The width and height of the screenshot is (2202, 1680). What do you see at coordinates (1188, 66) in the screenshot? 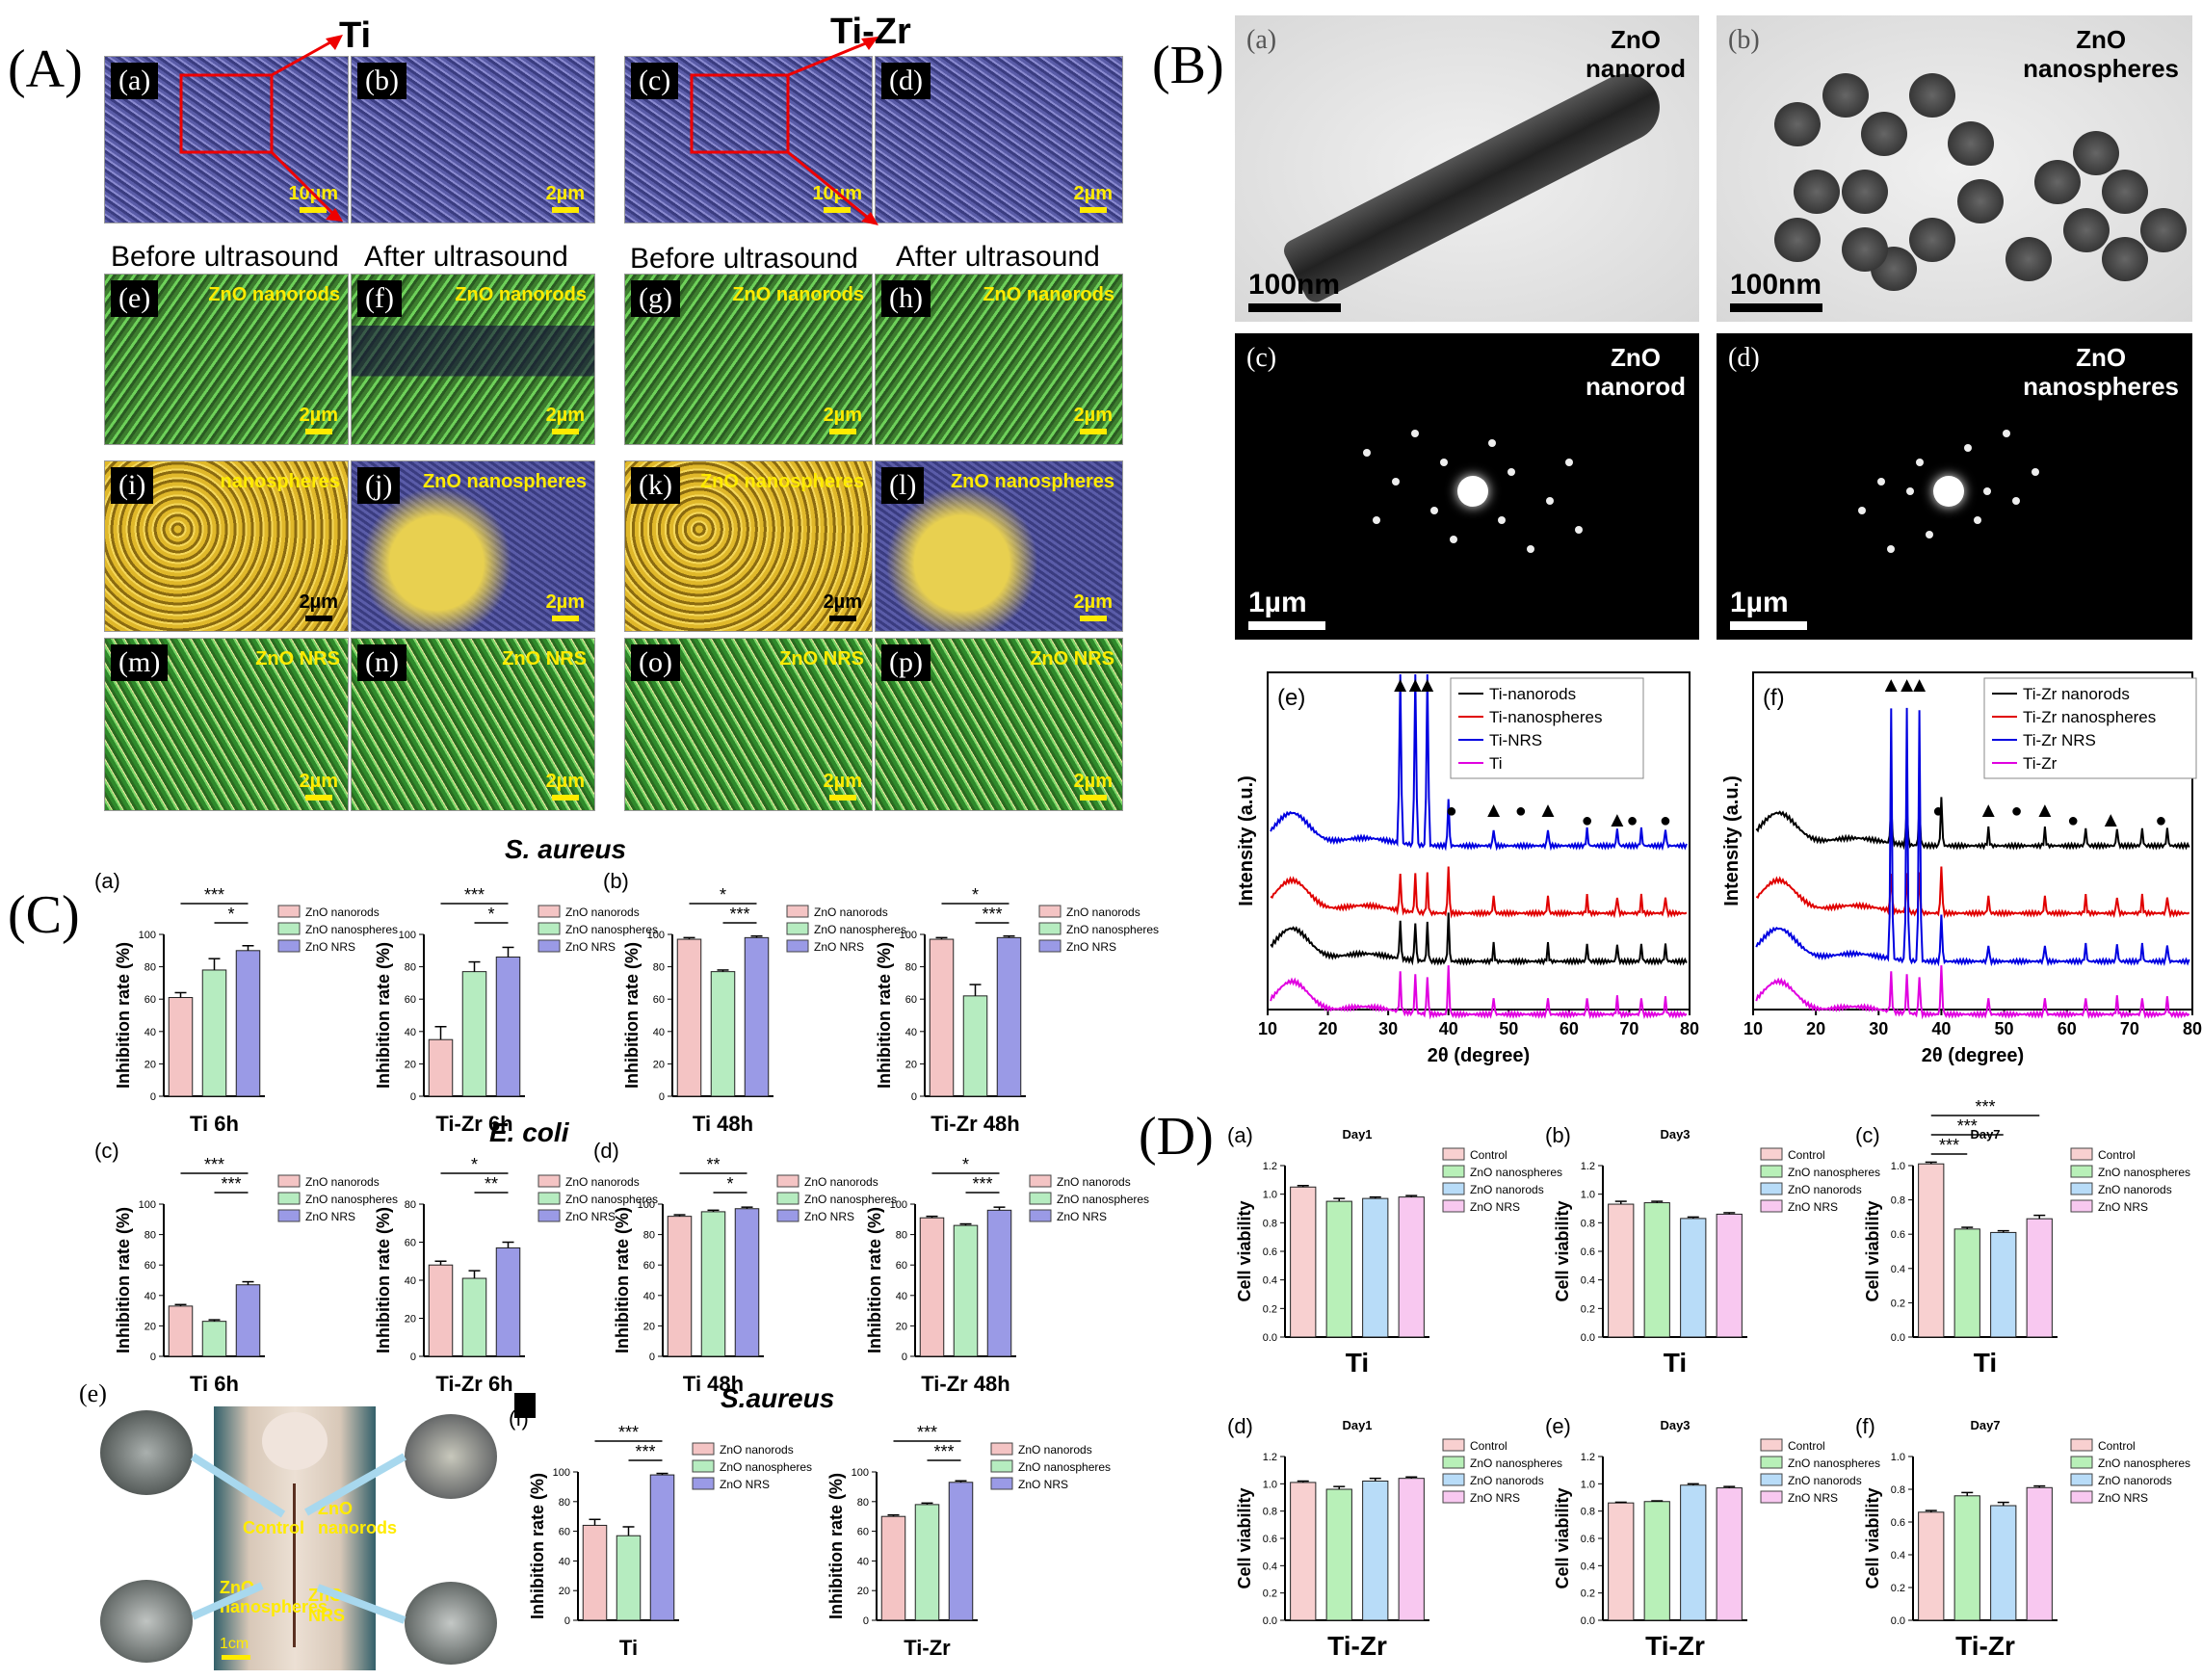
I see `panel-letter-b: (B)` at bounding box center [1188, 66].